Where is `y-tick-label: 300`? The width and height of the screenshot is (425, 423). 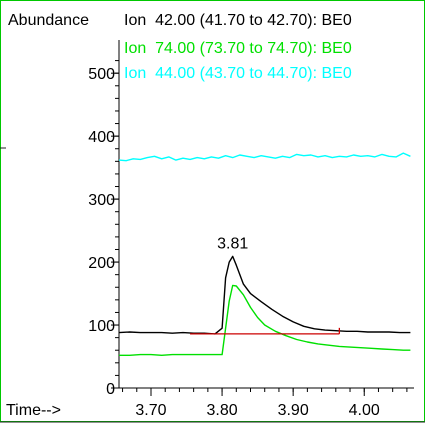
y-tick-label: 300 is located at coordinates (101, 200).